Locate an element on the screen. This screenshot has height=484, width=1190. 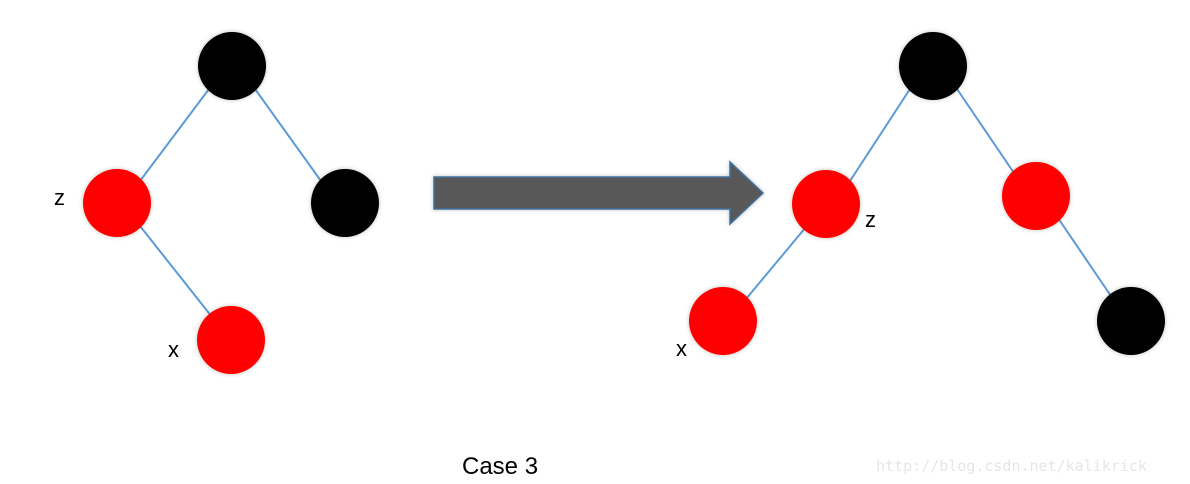
edge-right-child is located at coordinates (1085, 258).